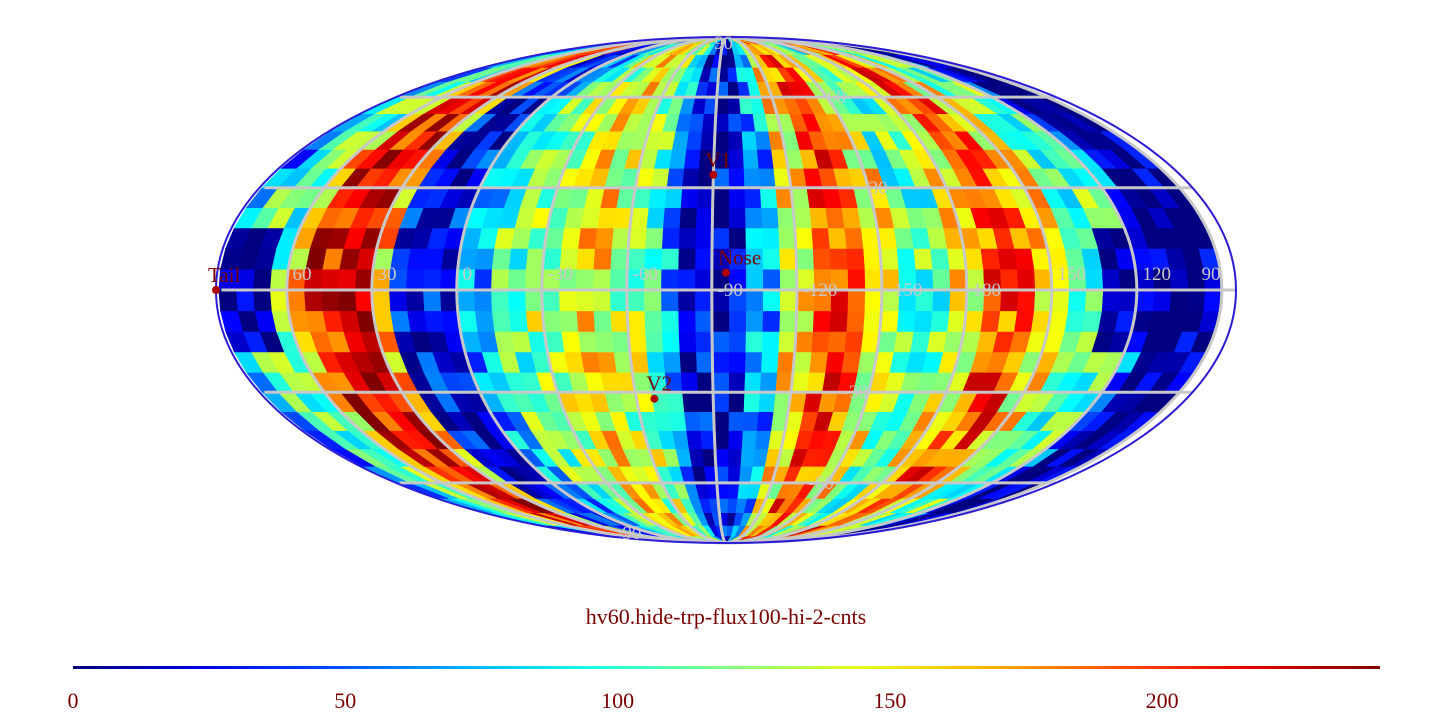 The image size is (1452, 728). Describe the element at coordinates (73, 700) in the screenshot. I see `colorbar-tick-label: 0` at that location.